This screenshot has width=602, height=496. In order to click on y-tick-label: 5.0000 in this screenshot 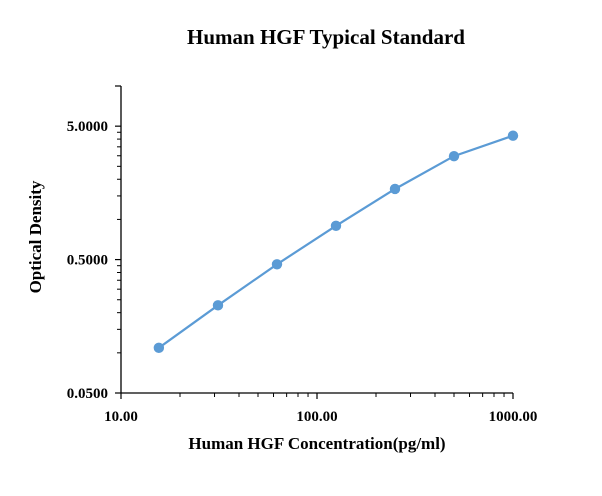, I will do `click(87, 127)`.